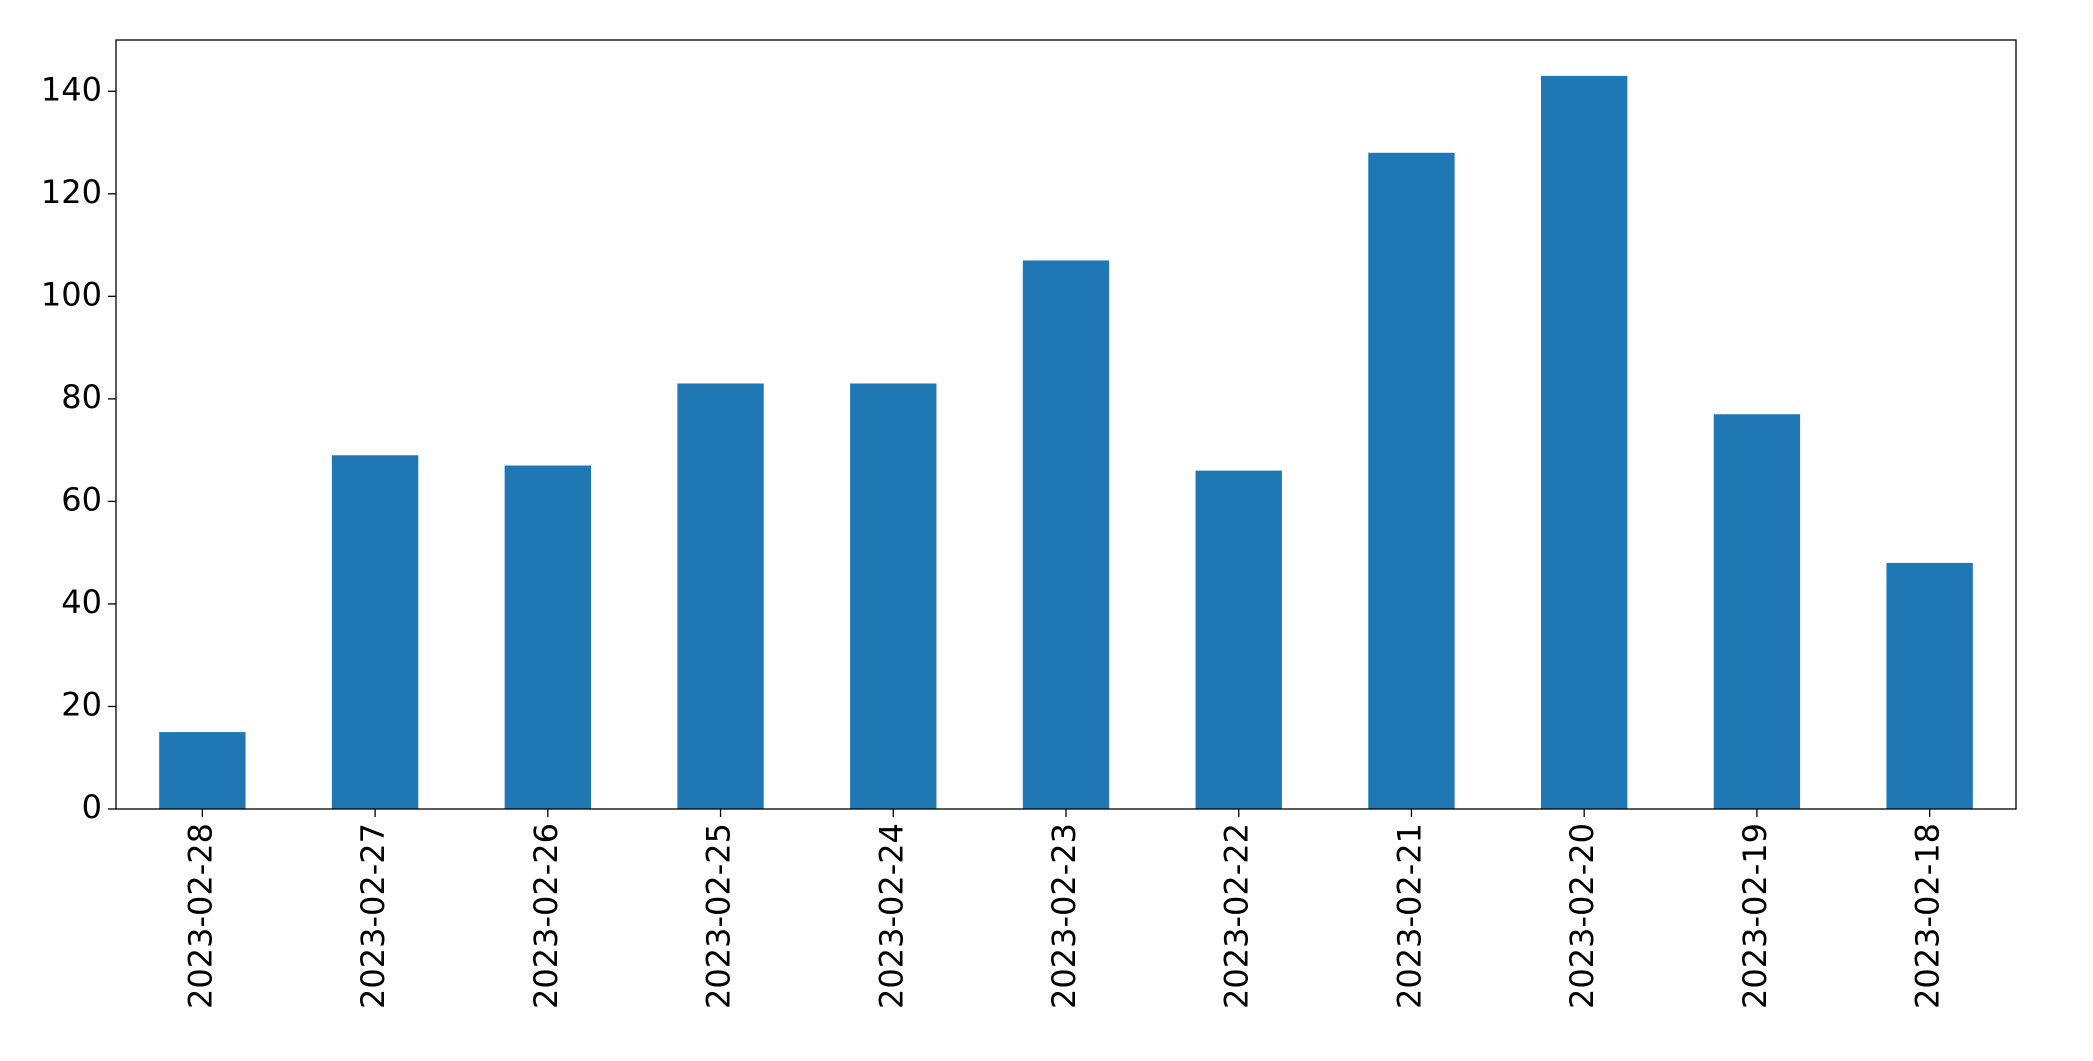  I want to click on x-tick-label: 2023-02-22, so click(1237, 916).